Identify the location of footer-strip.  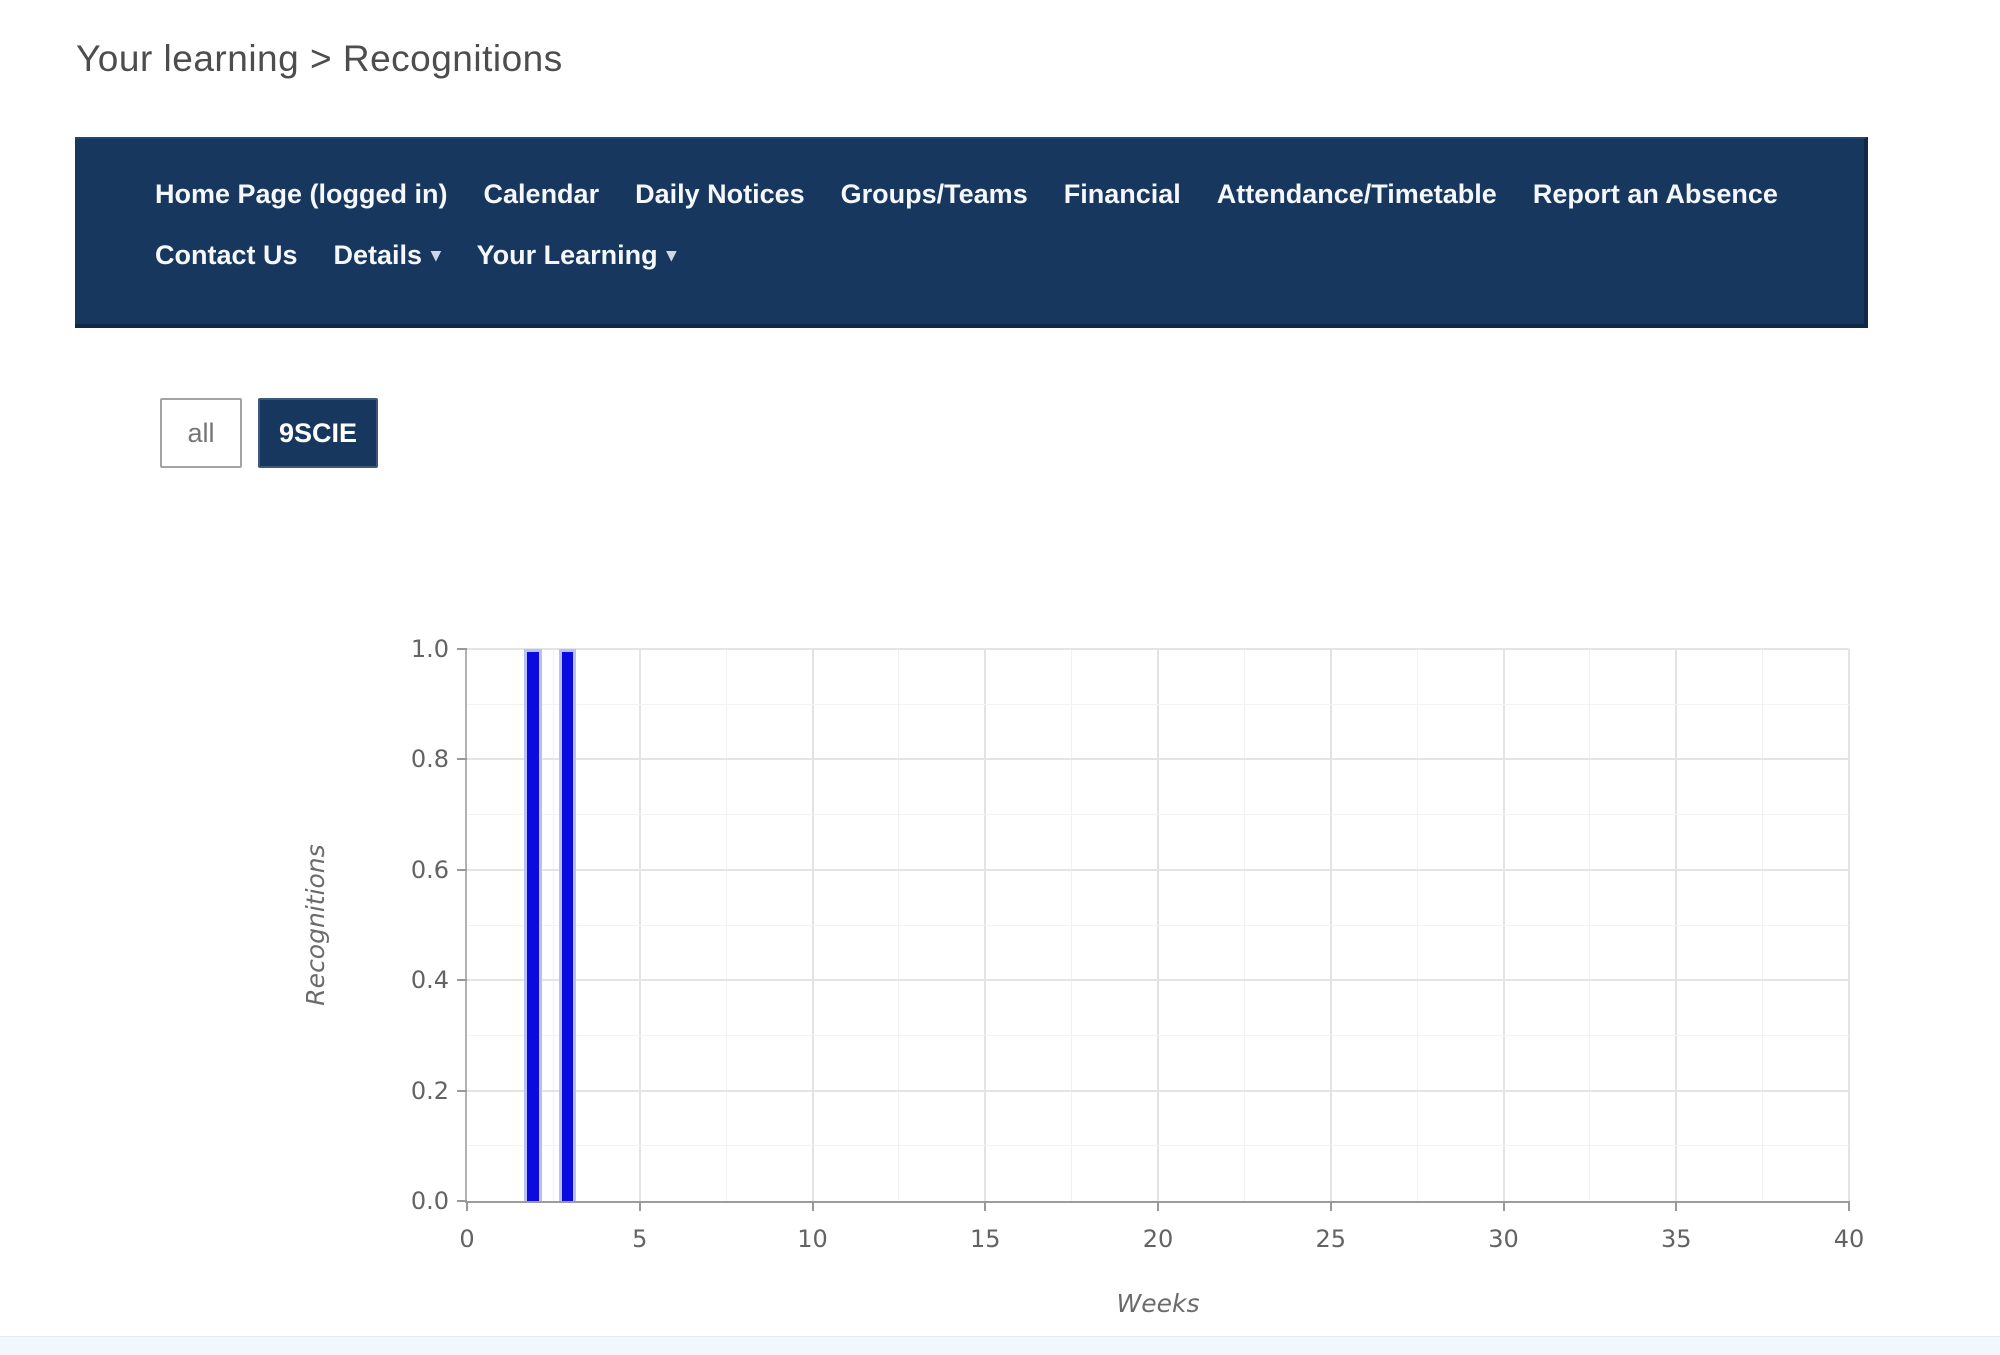
(1000, 1345).